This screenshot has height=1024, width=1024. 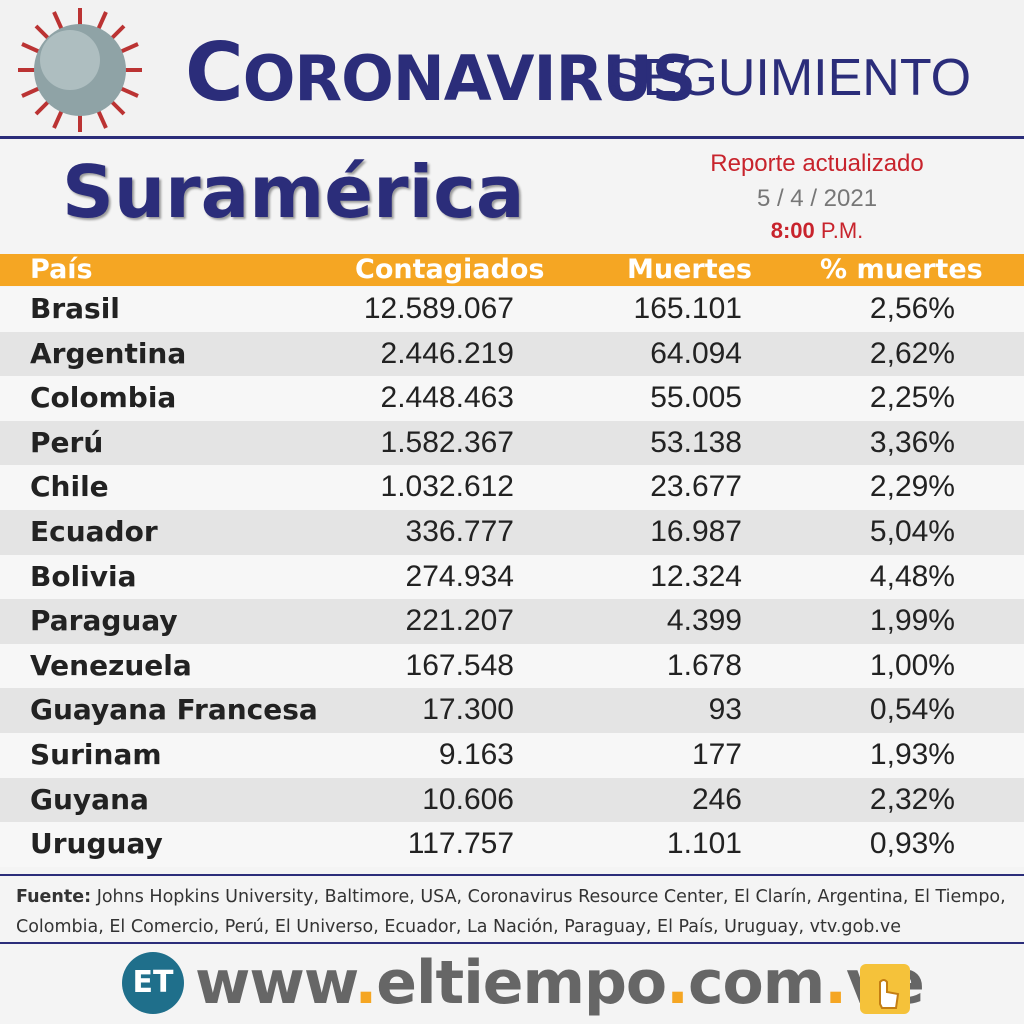 I want to click on table-row: Venezuela 167.548 1.678 1,00%, so click(x=512, y=666).